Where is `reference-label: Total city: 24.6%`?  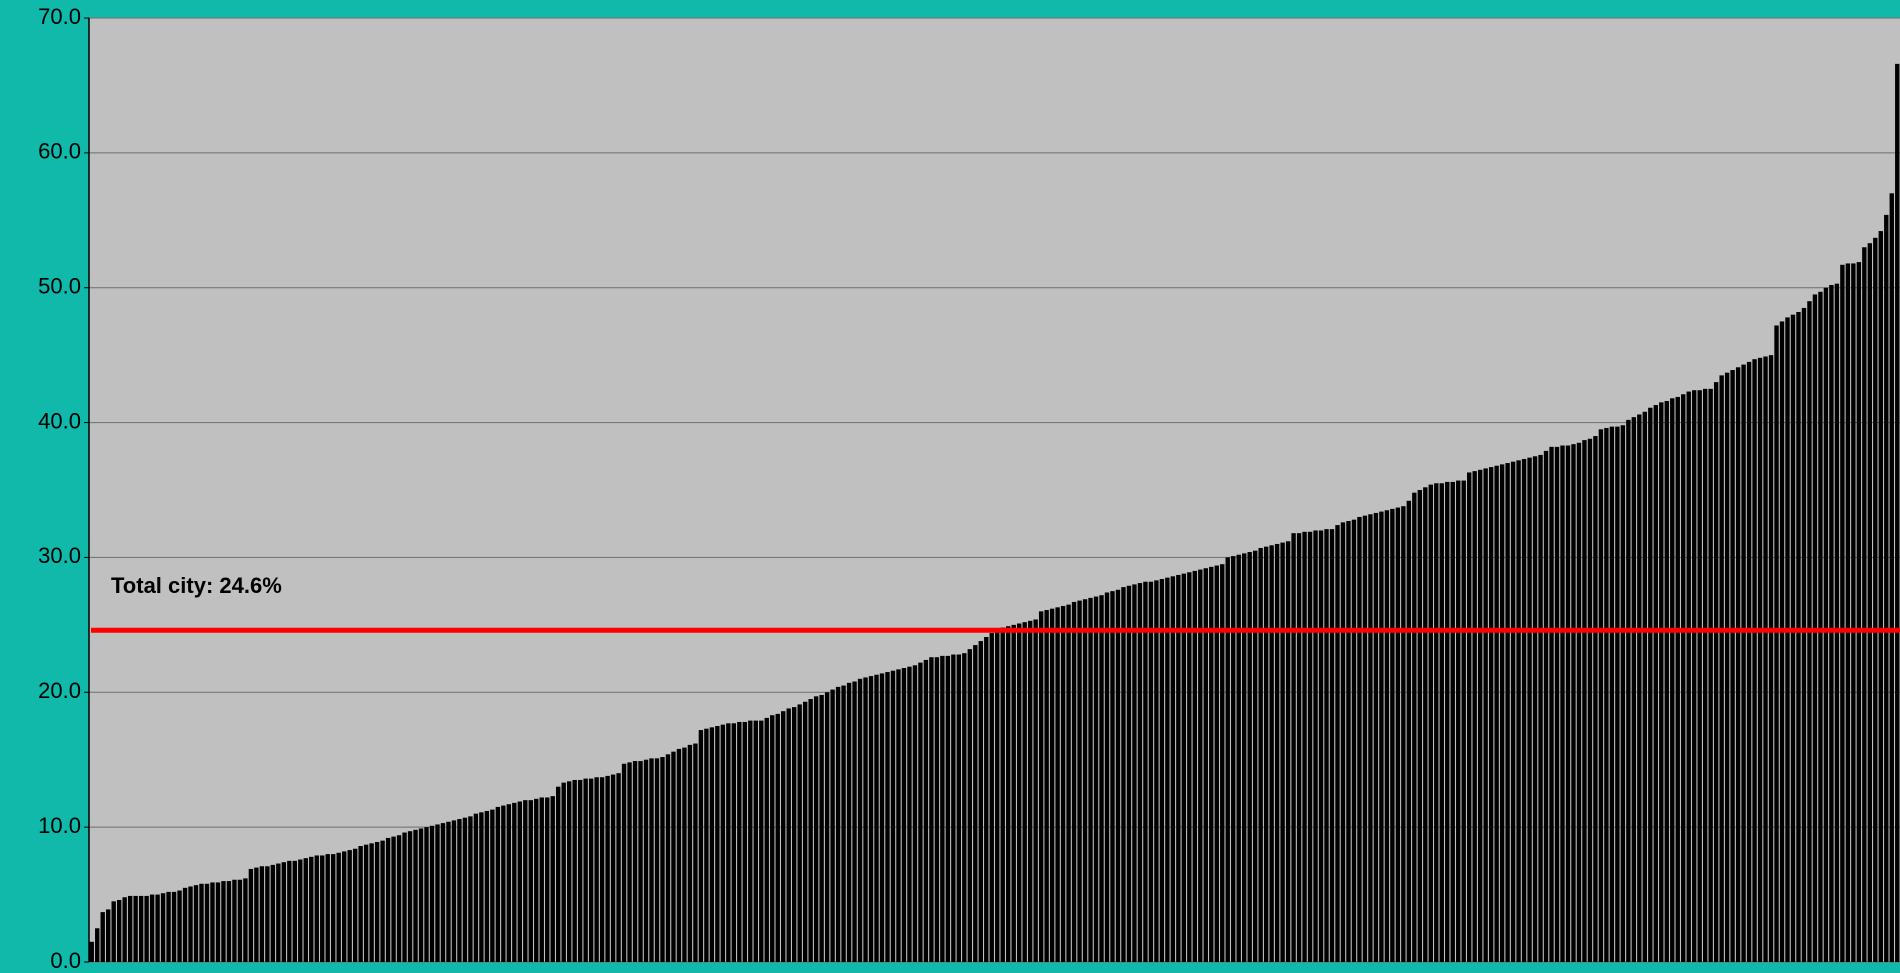
reference-label: Total city: 24.6% is located at coordinates (196, 585).